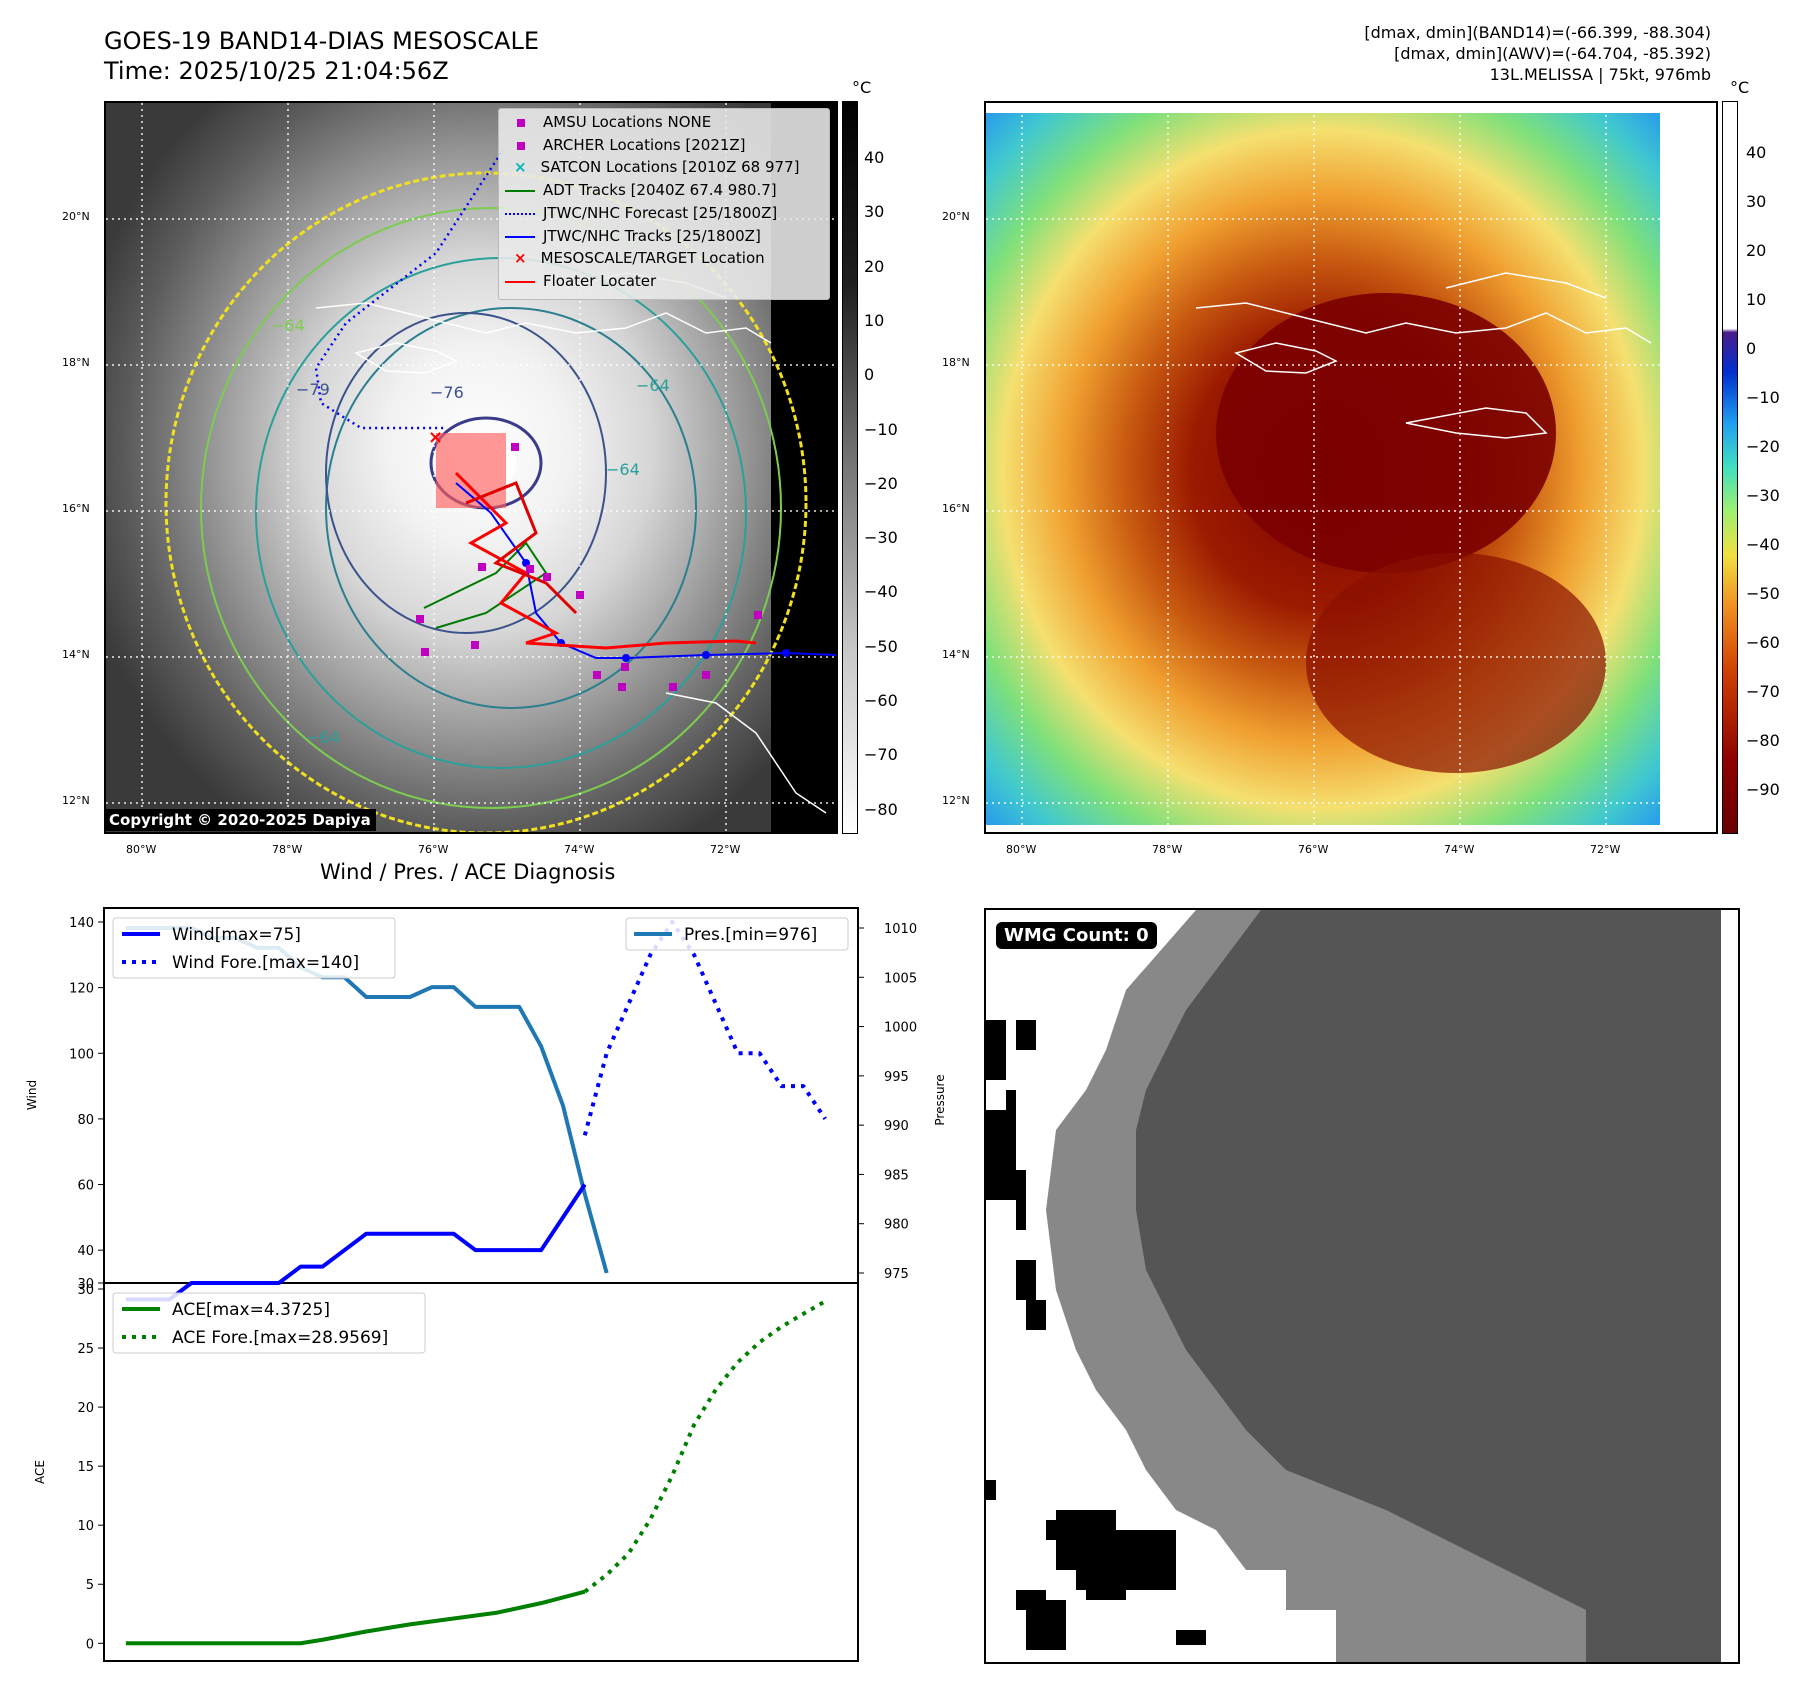 This screenshot has height=1690, width=1797. Describe the element at coordinates (287, 849) in the screenshot. I see `lon-label: 78°W` at that location.